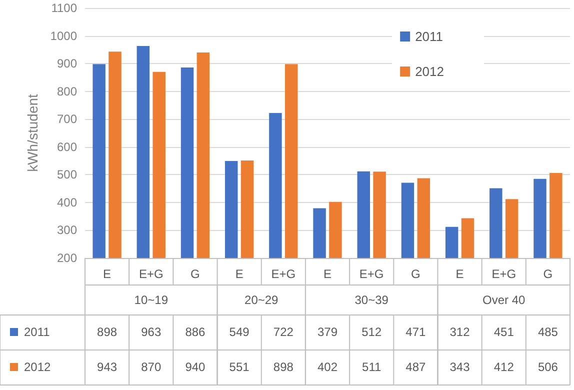 The height and width of the screenshot is (390, 574). What do you see at coordinates (371, 300) in the screenshot?
I see `text: 30~39` at bounding box center [371, 300].